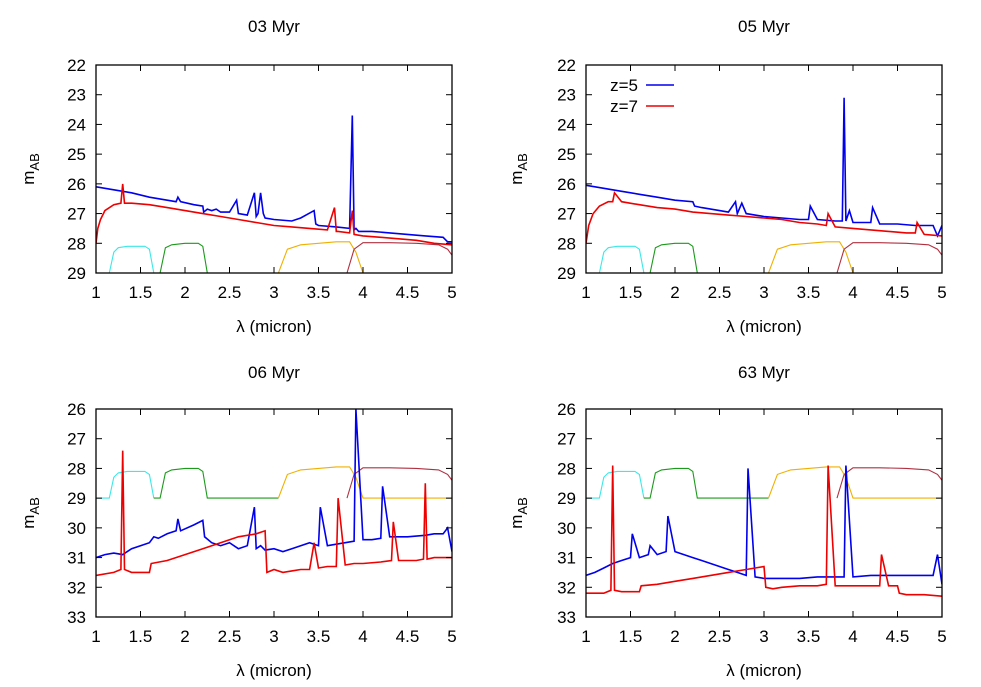  Describe the element at coordinates (274, 26) in the screenshot. I see `chart-title: 03 Myr` at that location.